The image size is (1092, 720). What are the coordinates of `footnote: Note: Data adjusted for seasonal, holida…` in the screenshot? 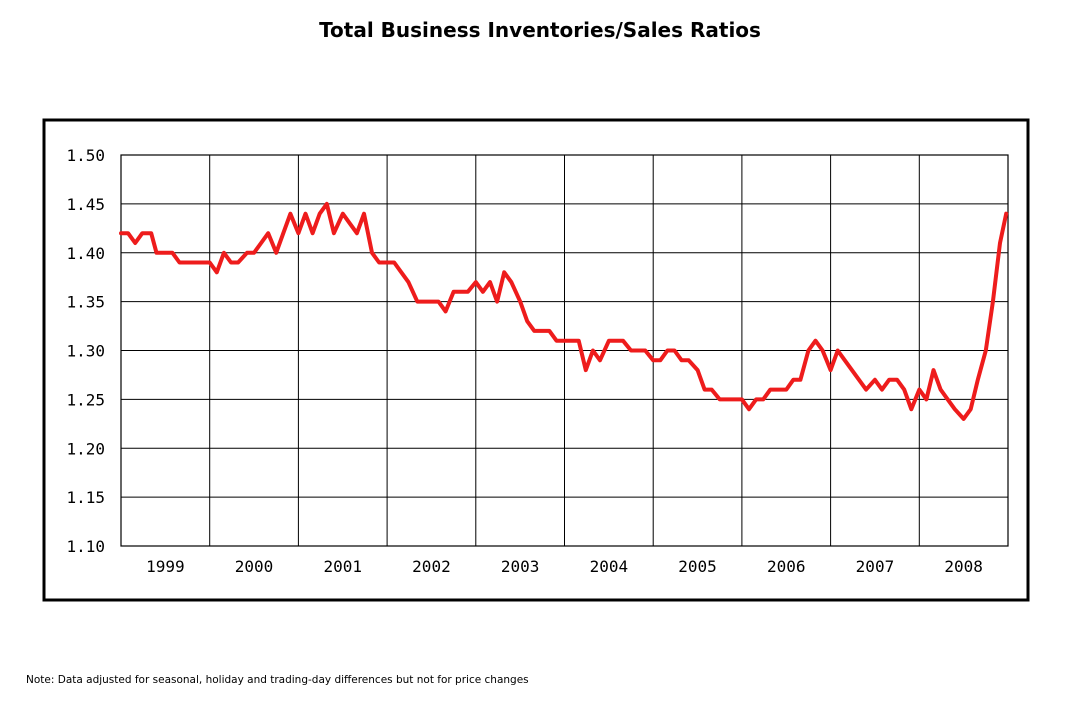 It's located at (277, 680).